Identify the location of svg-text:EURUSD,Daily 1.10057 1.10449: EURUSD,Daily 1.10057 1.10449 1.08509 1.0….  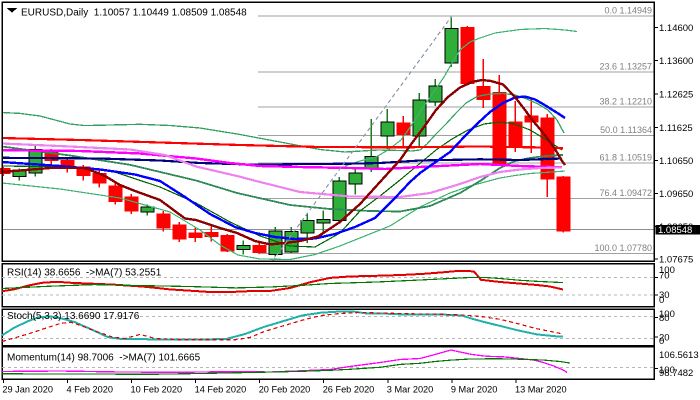
(134, 13).